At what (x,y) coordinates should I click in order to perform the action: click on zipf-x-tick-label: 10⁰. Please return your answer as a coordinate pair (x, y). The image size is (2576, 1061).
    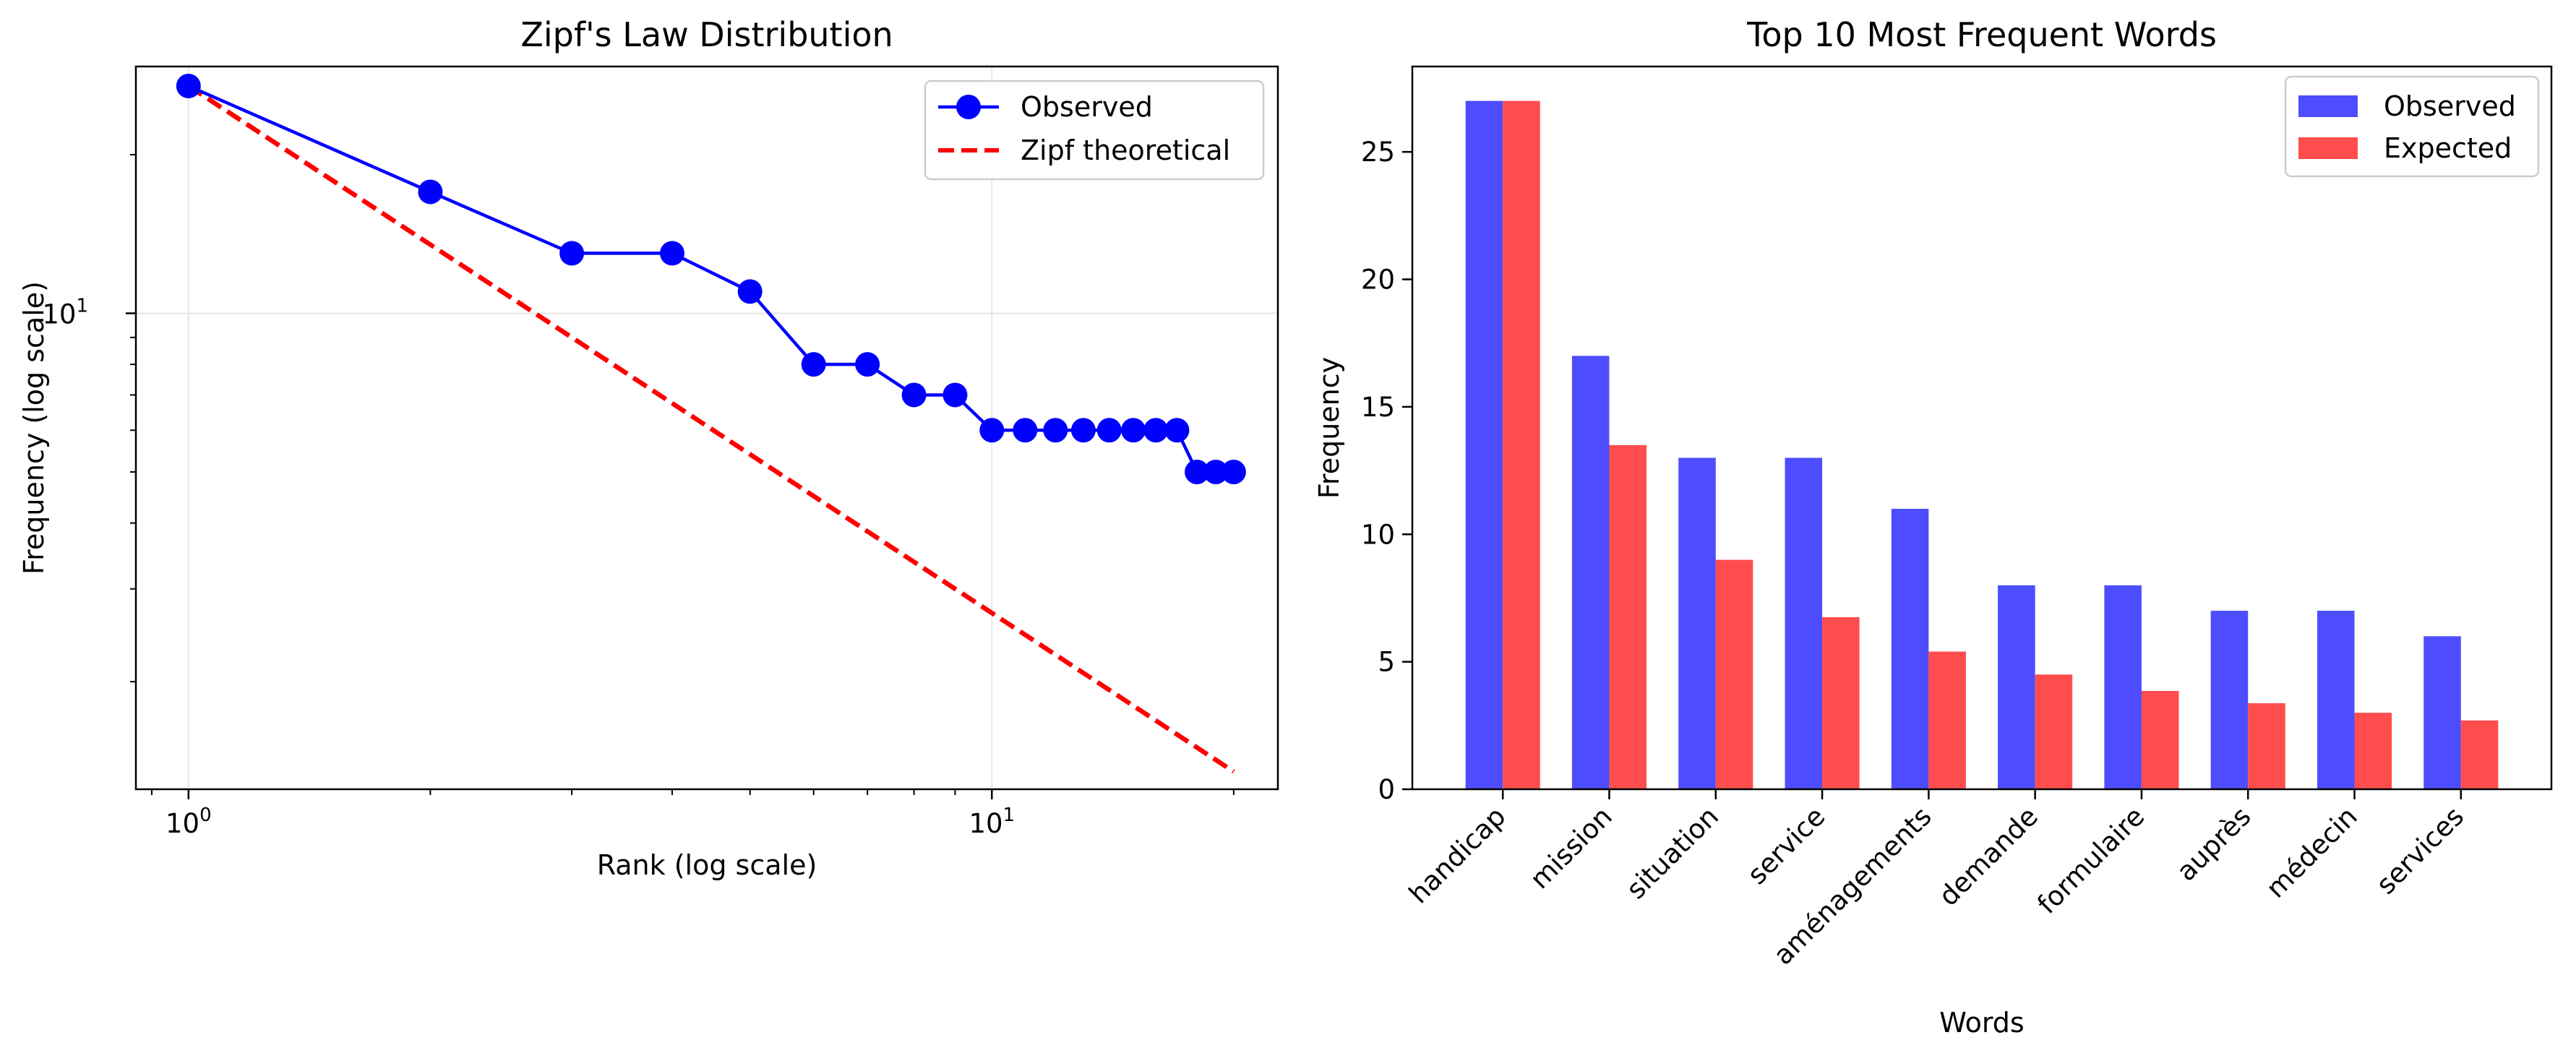
    Looking at the image, I should click on (189, 821).